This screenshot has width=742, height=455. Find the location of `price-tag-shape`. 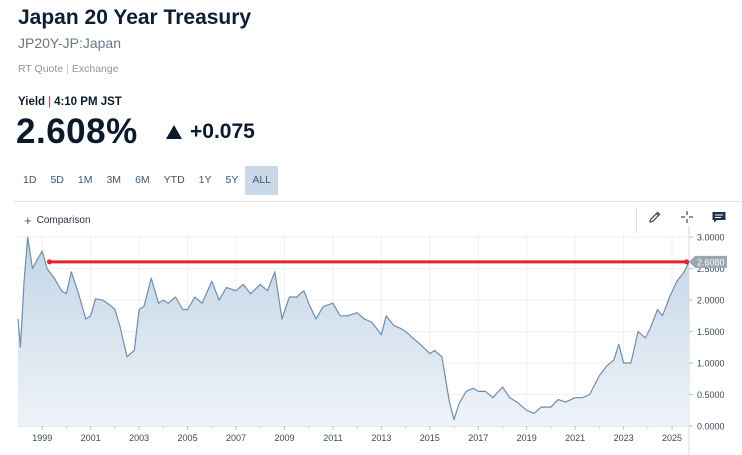

price-tag-shape is located at coordinates (708, 261).